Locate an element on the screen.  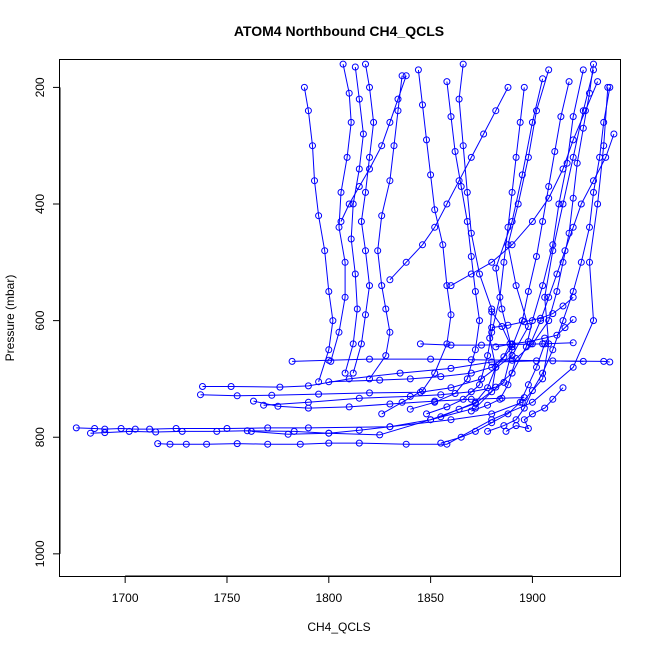
y-axis: 200 400 600 800 1000 is located at coordinates (47, 322).